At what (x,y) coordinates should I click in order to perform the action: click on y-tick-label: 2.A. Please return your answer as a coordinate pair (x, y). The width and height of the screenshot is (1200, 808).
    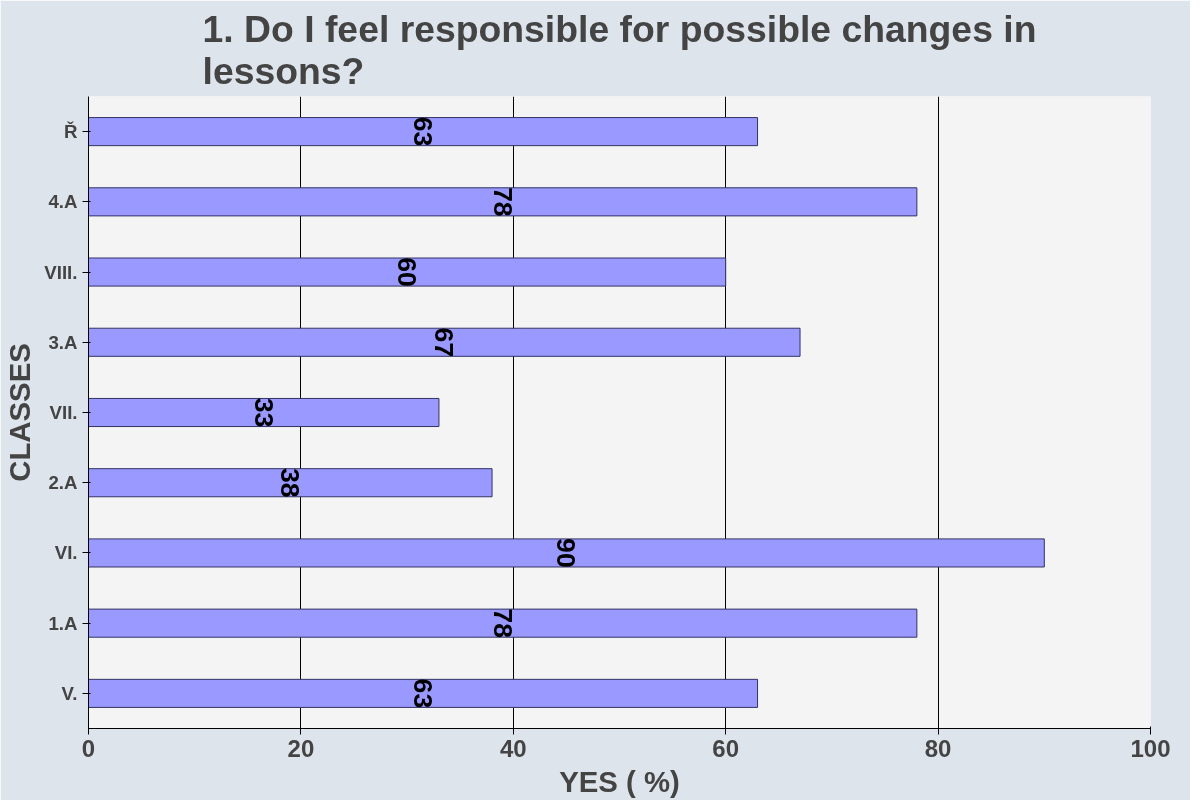
    Looking at the image, I should click on (63, 483).